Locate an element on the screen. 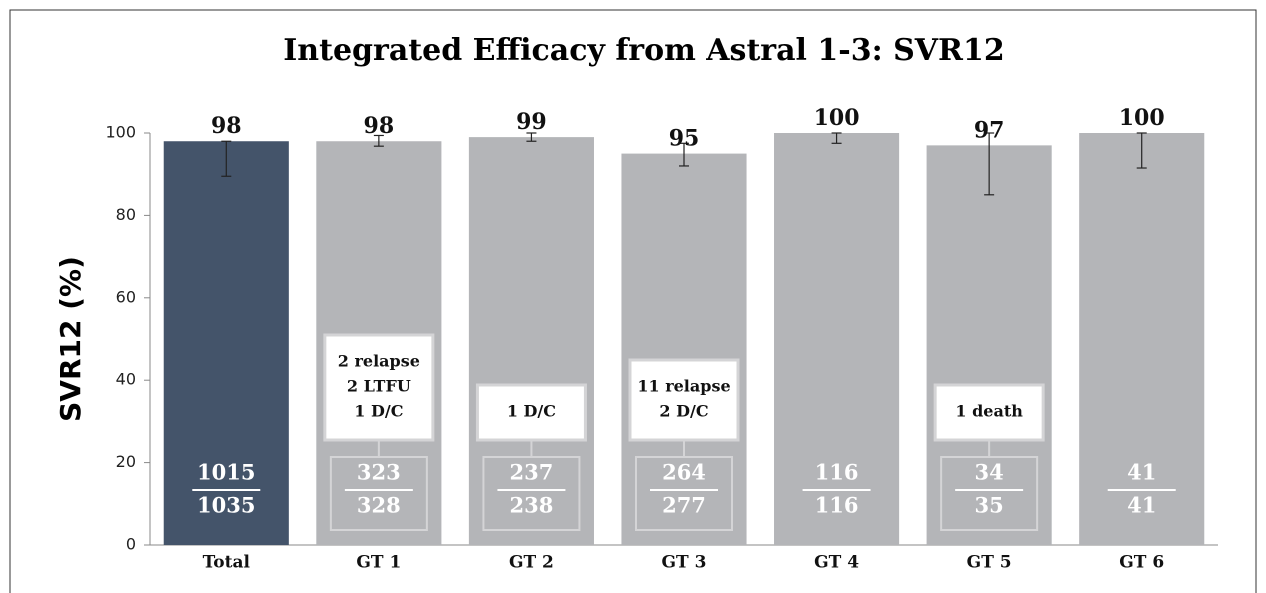 This screenshot has width=1266, height=593. value-label: 99 is located at coordinates (531, 122).